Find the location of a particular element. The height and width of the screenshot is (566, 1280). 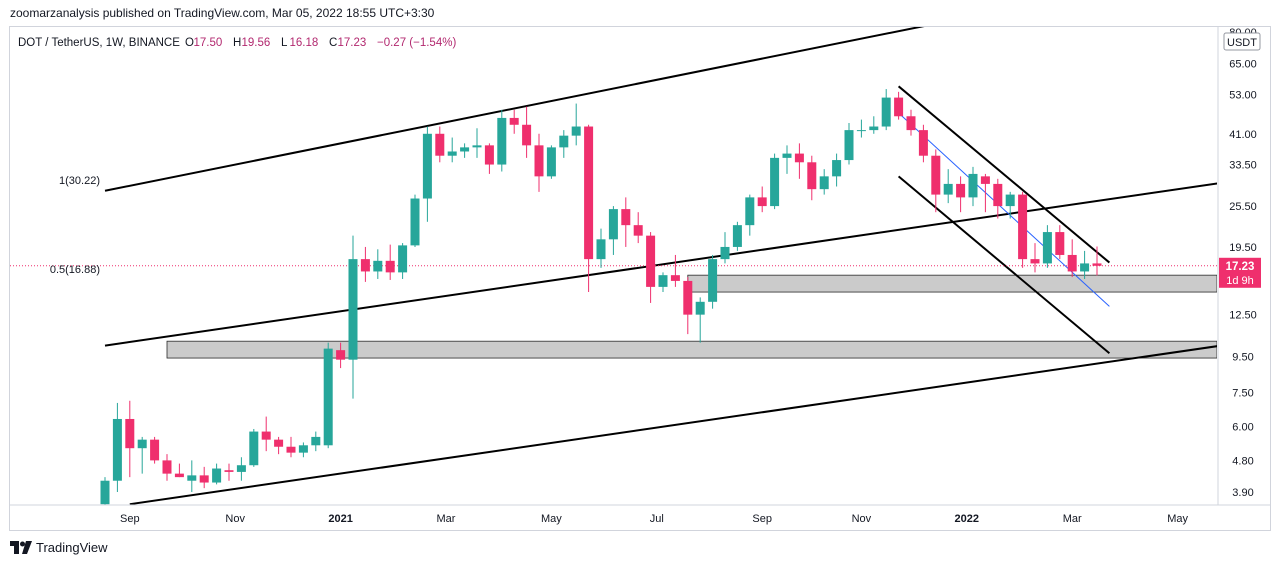

tradingview-brand: TradingView is located at coordinates (72, 547).